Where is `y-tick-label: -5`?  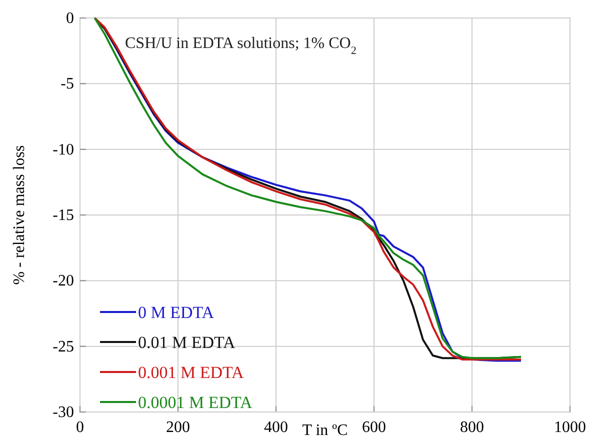 y-tick-label: -5 is located at coordinates (67, 84).